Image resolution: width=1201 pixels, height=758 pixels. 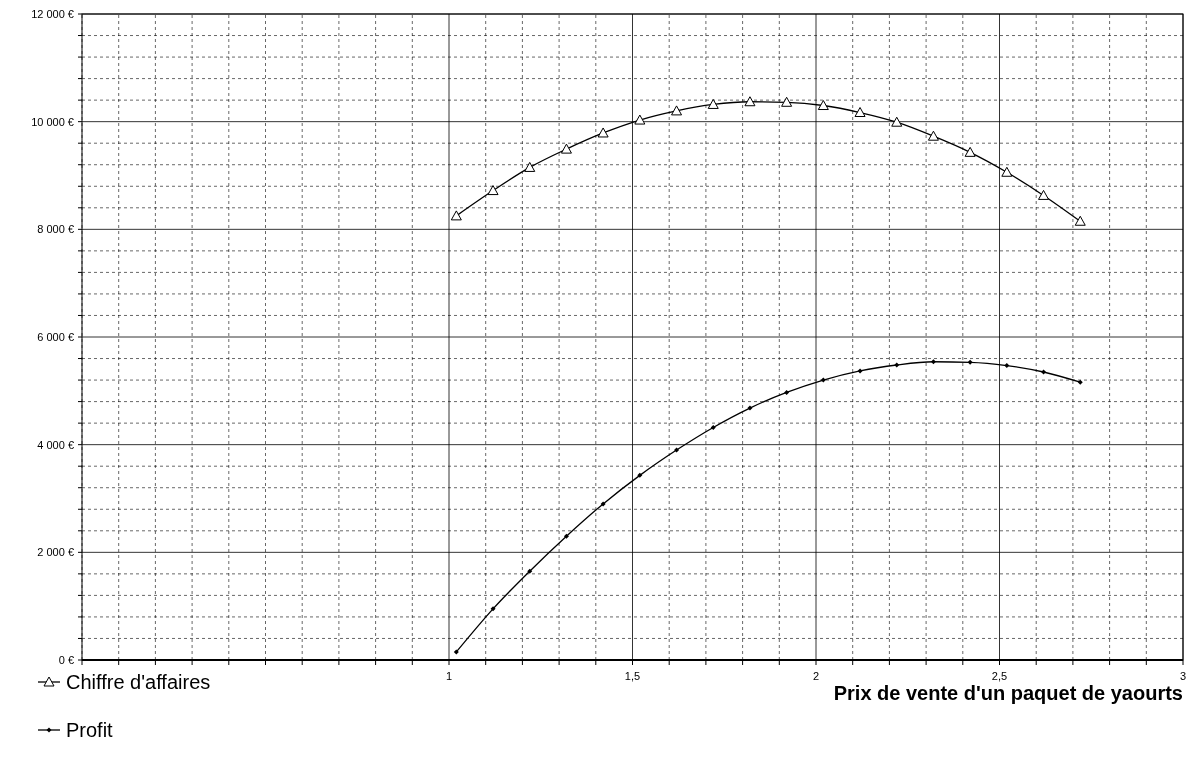 What do you see at coordinates (90, 730) in the screenshot?
I see `legend-label: Profit` at bounding box center [90, 730].